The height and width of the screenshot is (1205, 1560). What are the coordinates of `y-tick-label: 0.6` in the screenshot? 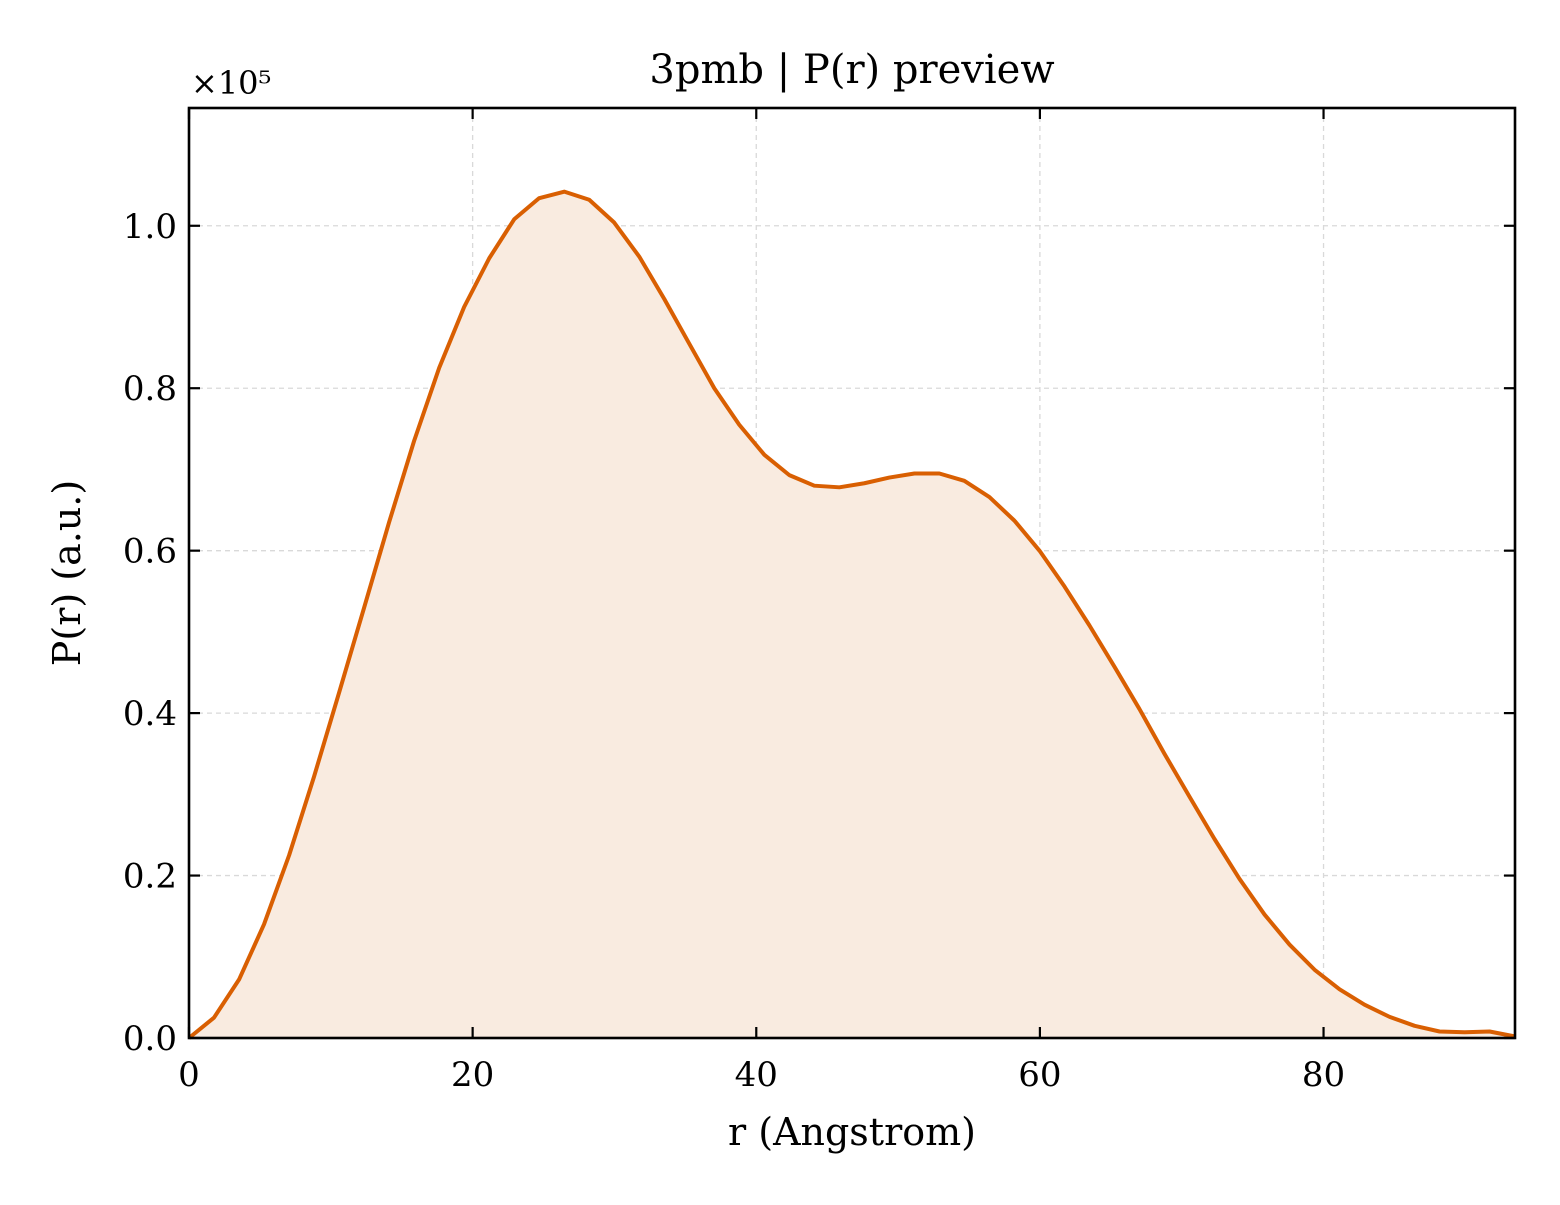 It's located at (150, 552).